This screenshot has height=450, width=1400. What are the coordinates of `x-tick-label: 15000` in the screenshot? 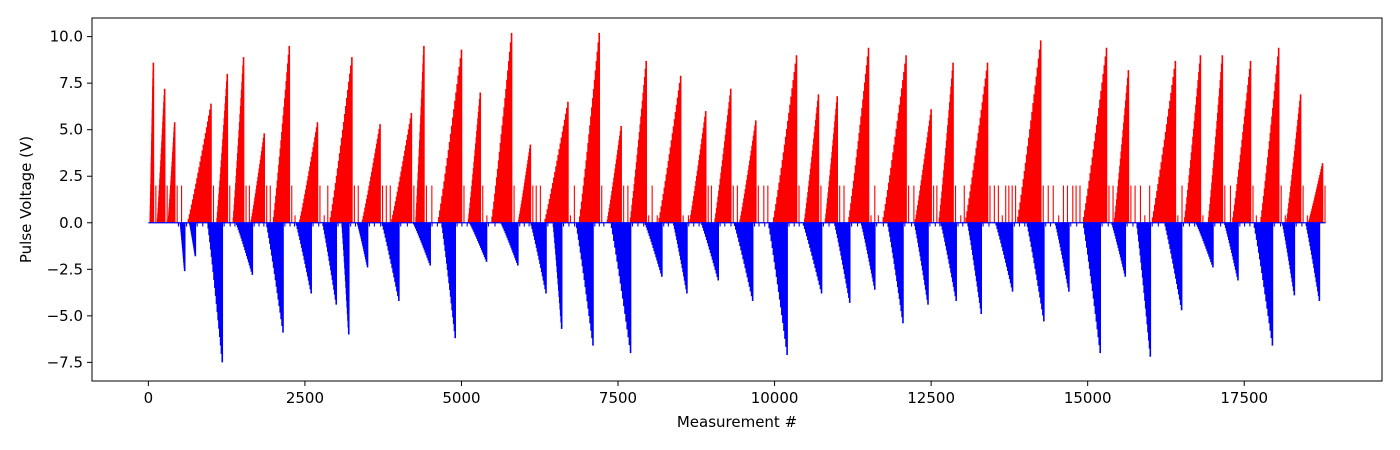 It's located at (1088, 398).